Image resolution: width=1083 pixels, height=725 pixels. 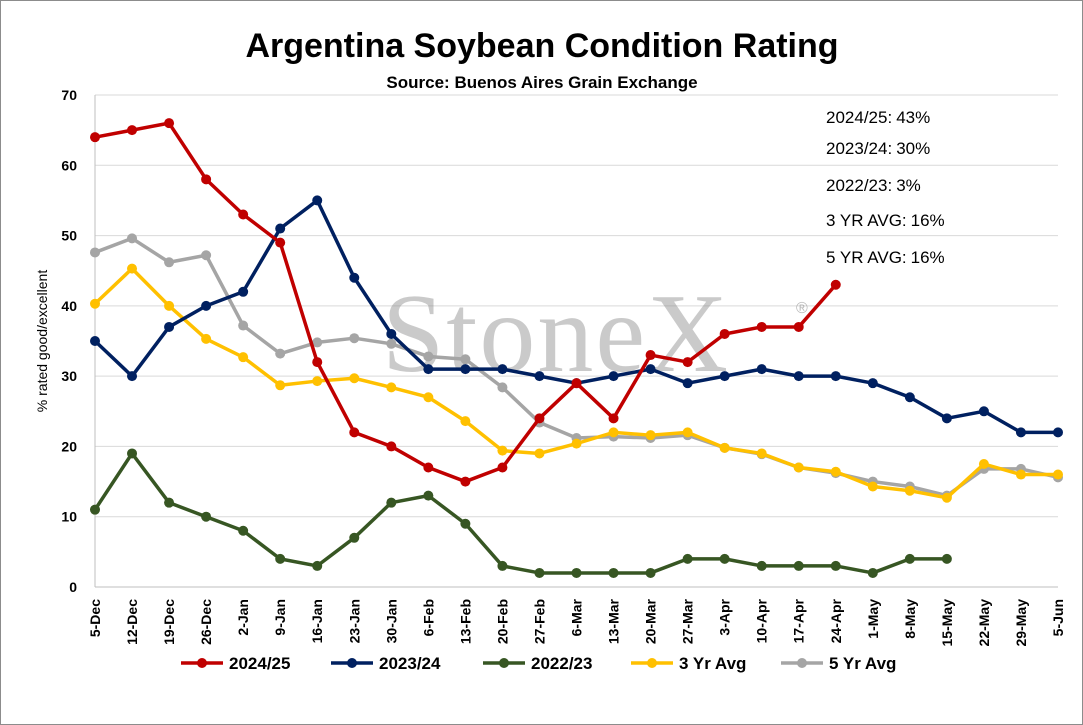 I want to click on legend-item: 2023/24, so click(x=386, y=663).